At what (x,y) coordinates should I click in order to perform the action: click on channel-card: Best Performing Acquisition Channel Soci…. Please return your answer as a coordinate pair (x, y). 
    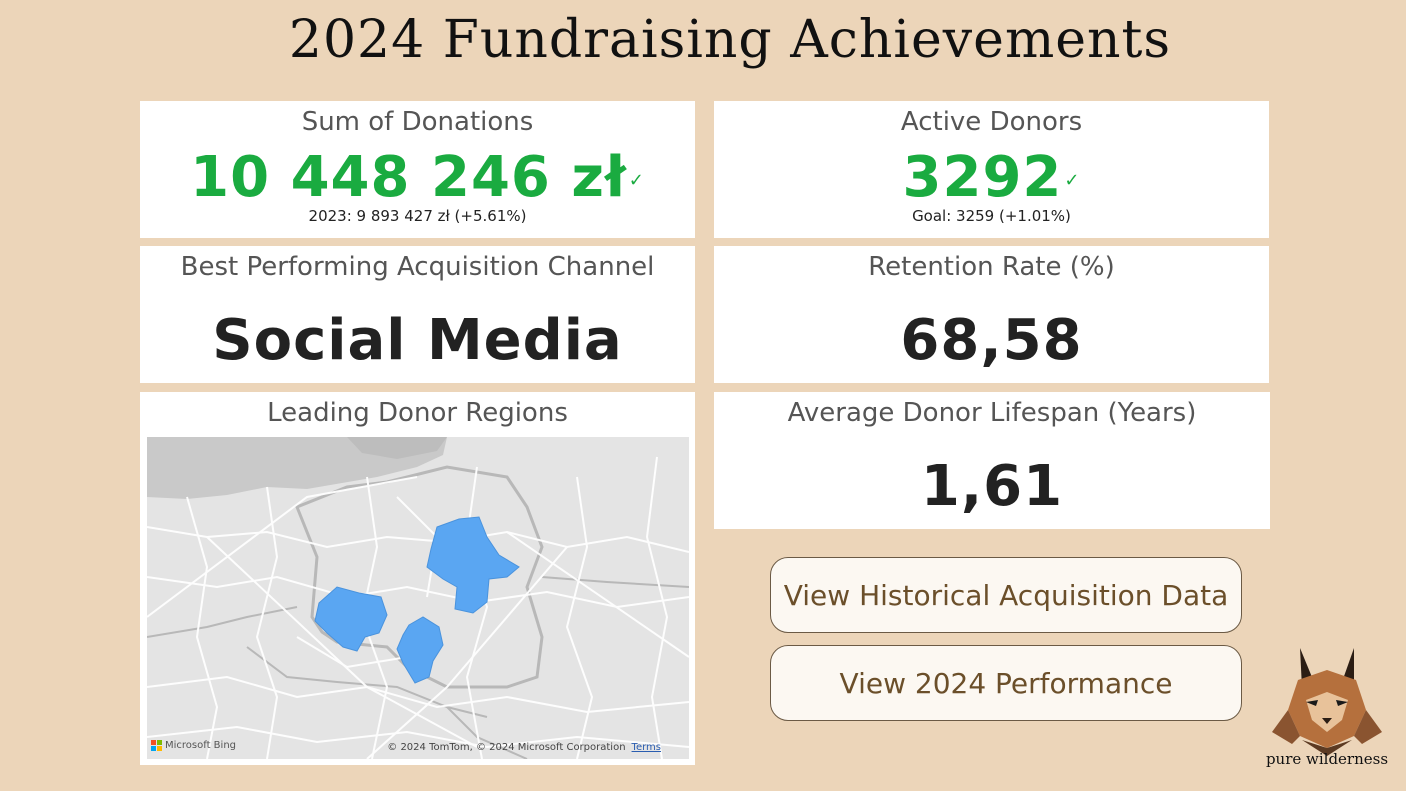
    Looking at the image, I should click on (417, 314).